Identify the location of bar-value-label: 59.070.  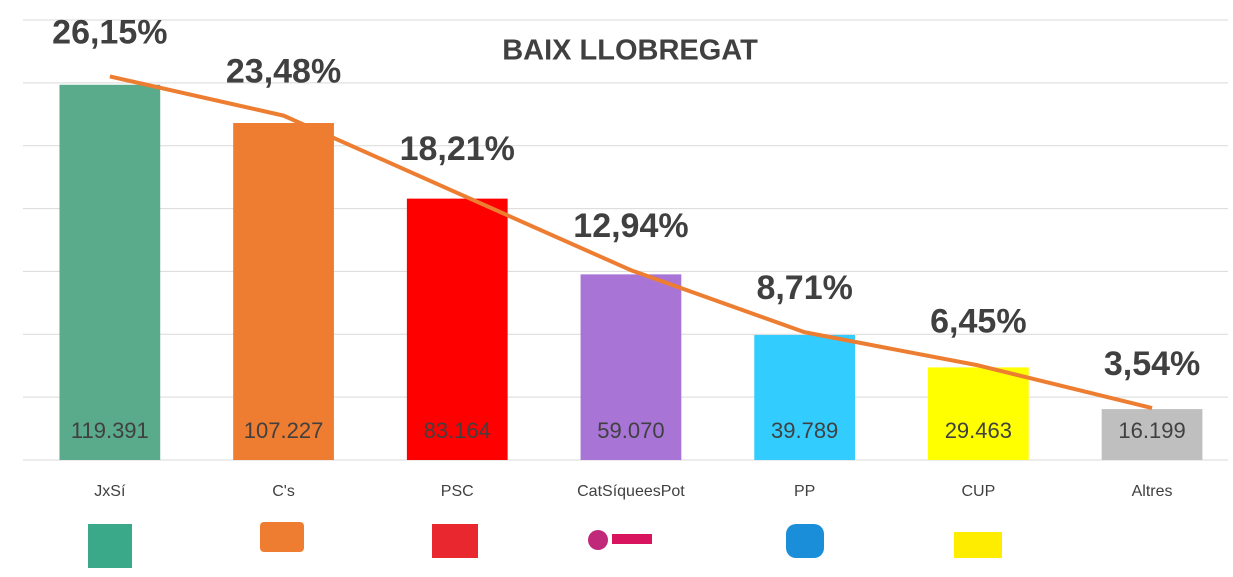
(630, 430).